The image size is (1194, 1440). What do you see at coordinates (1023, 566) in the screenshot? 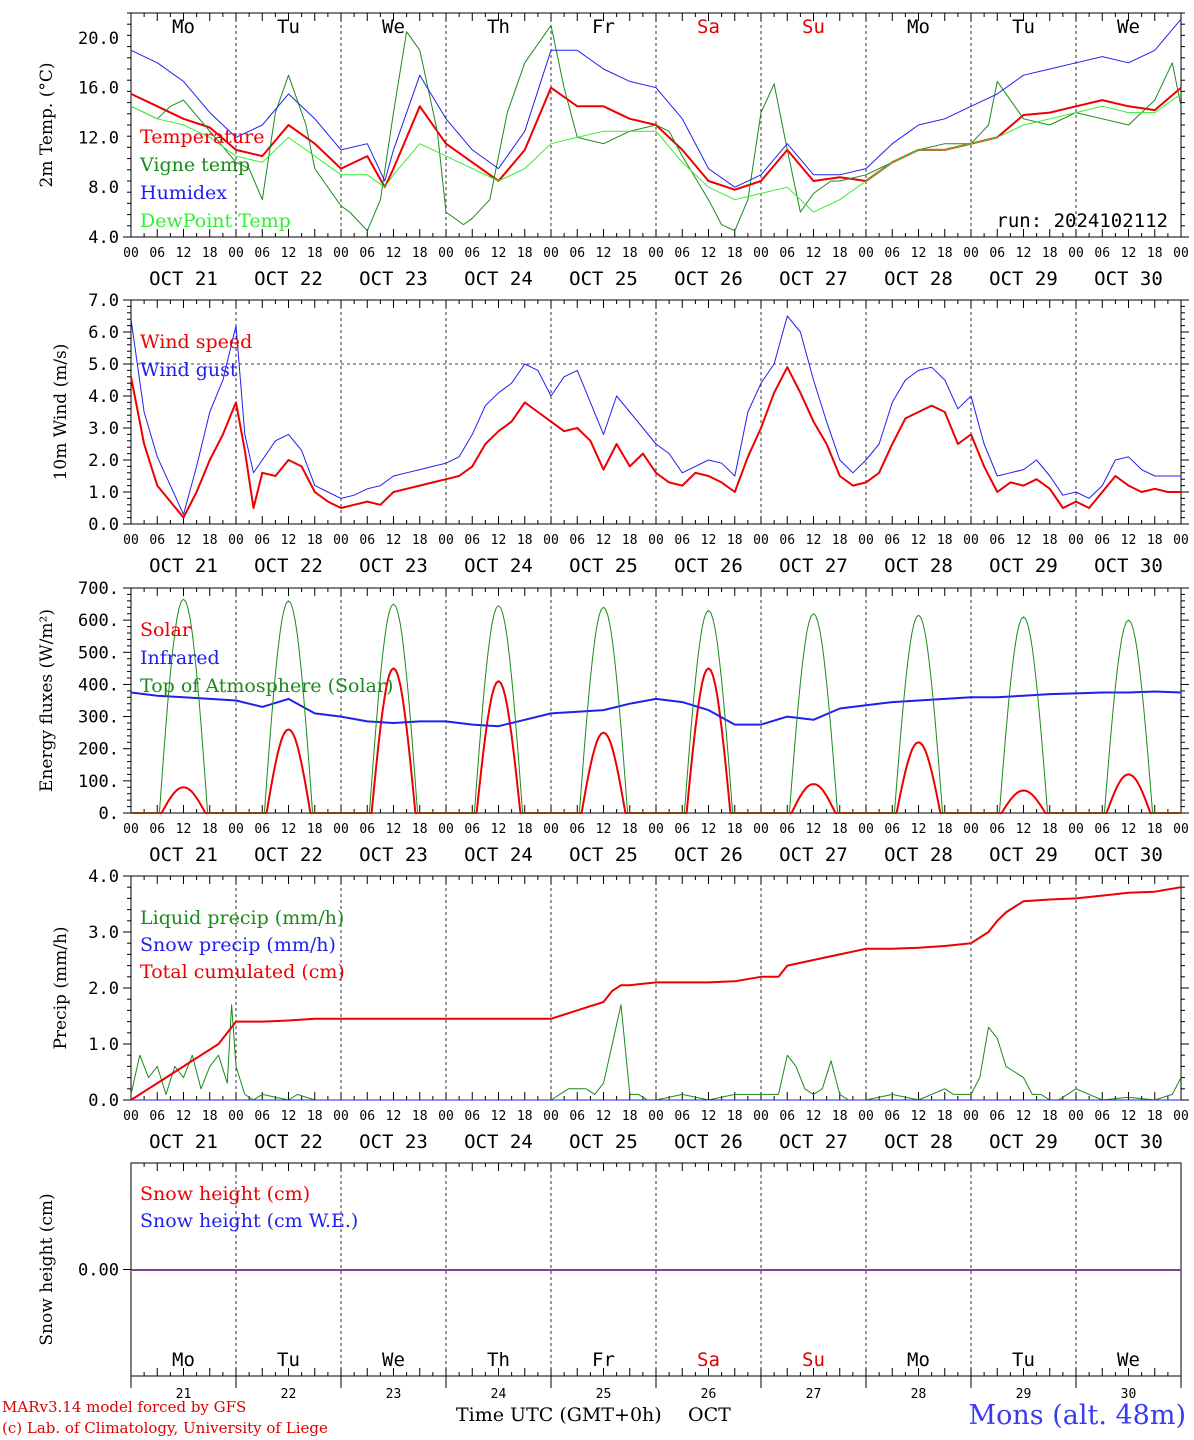
I see `date-label: OCT 29` at bounding box center [1023, 566].